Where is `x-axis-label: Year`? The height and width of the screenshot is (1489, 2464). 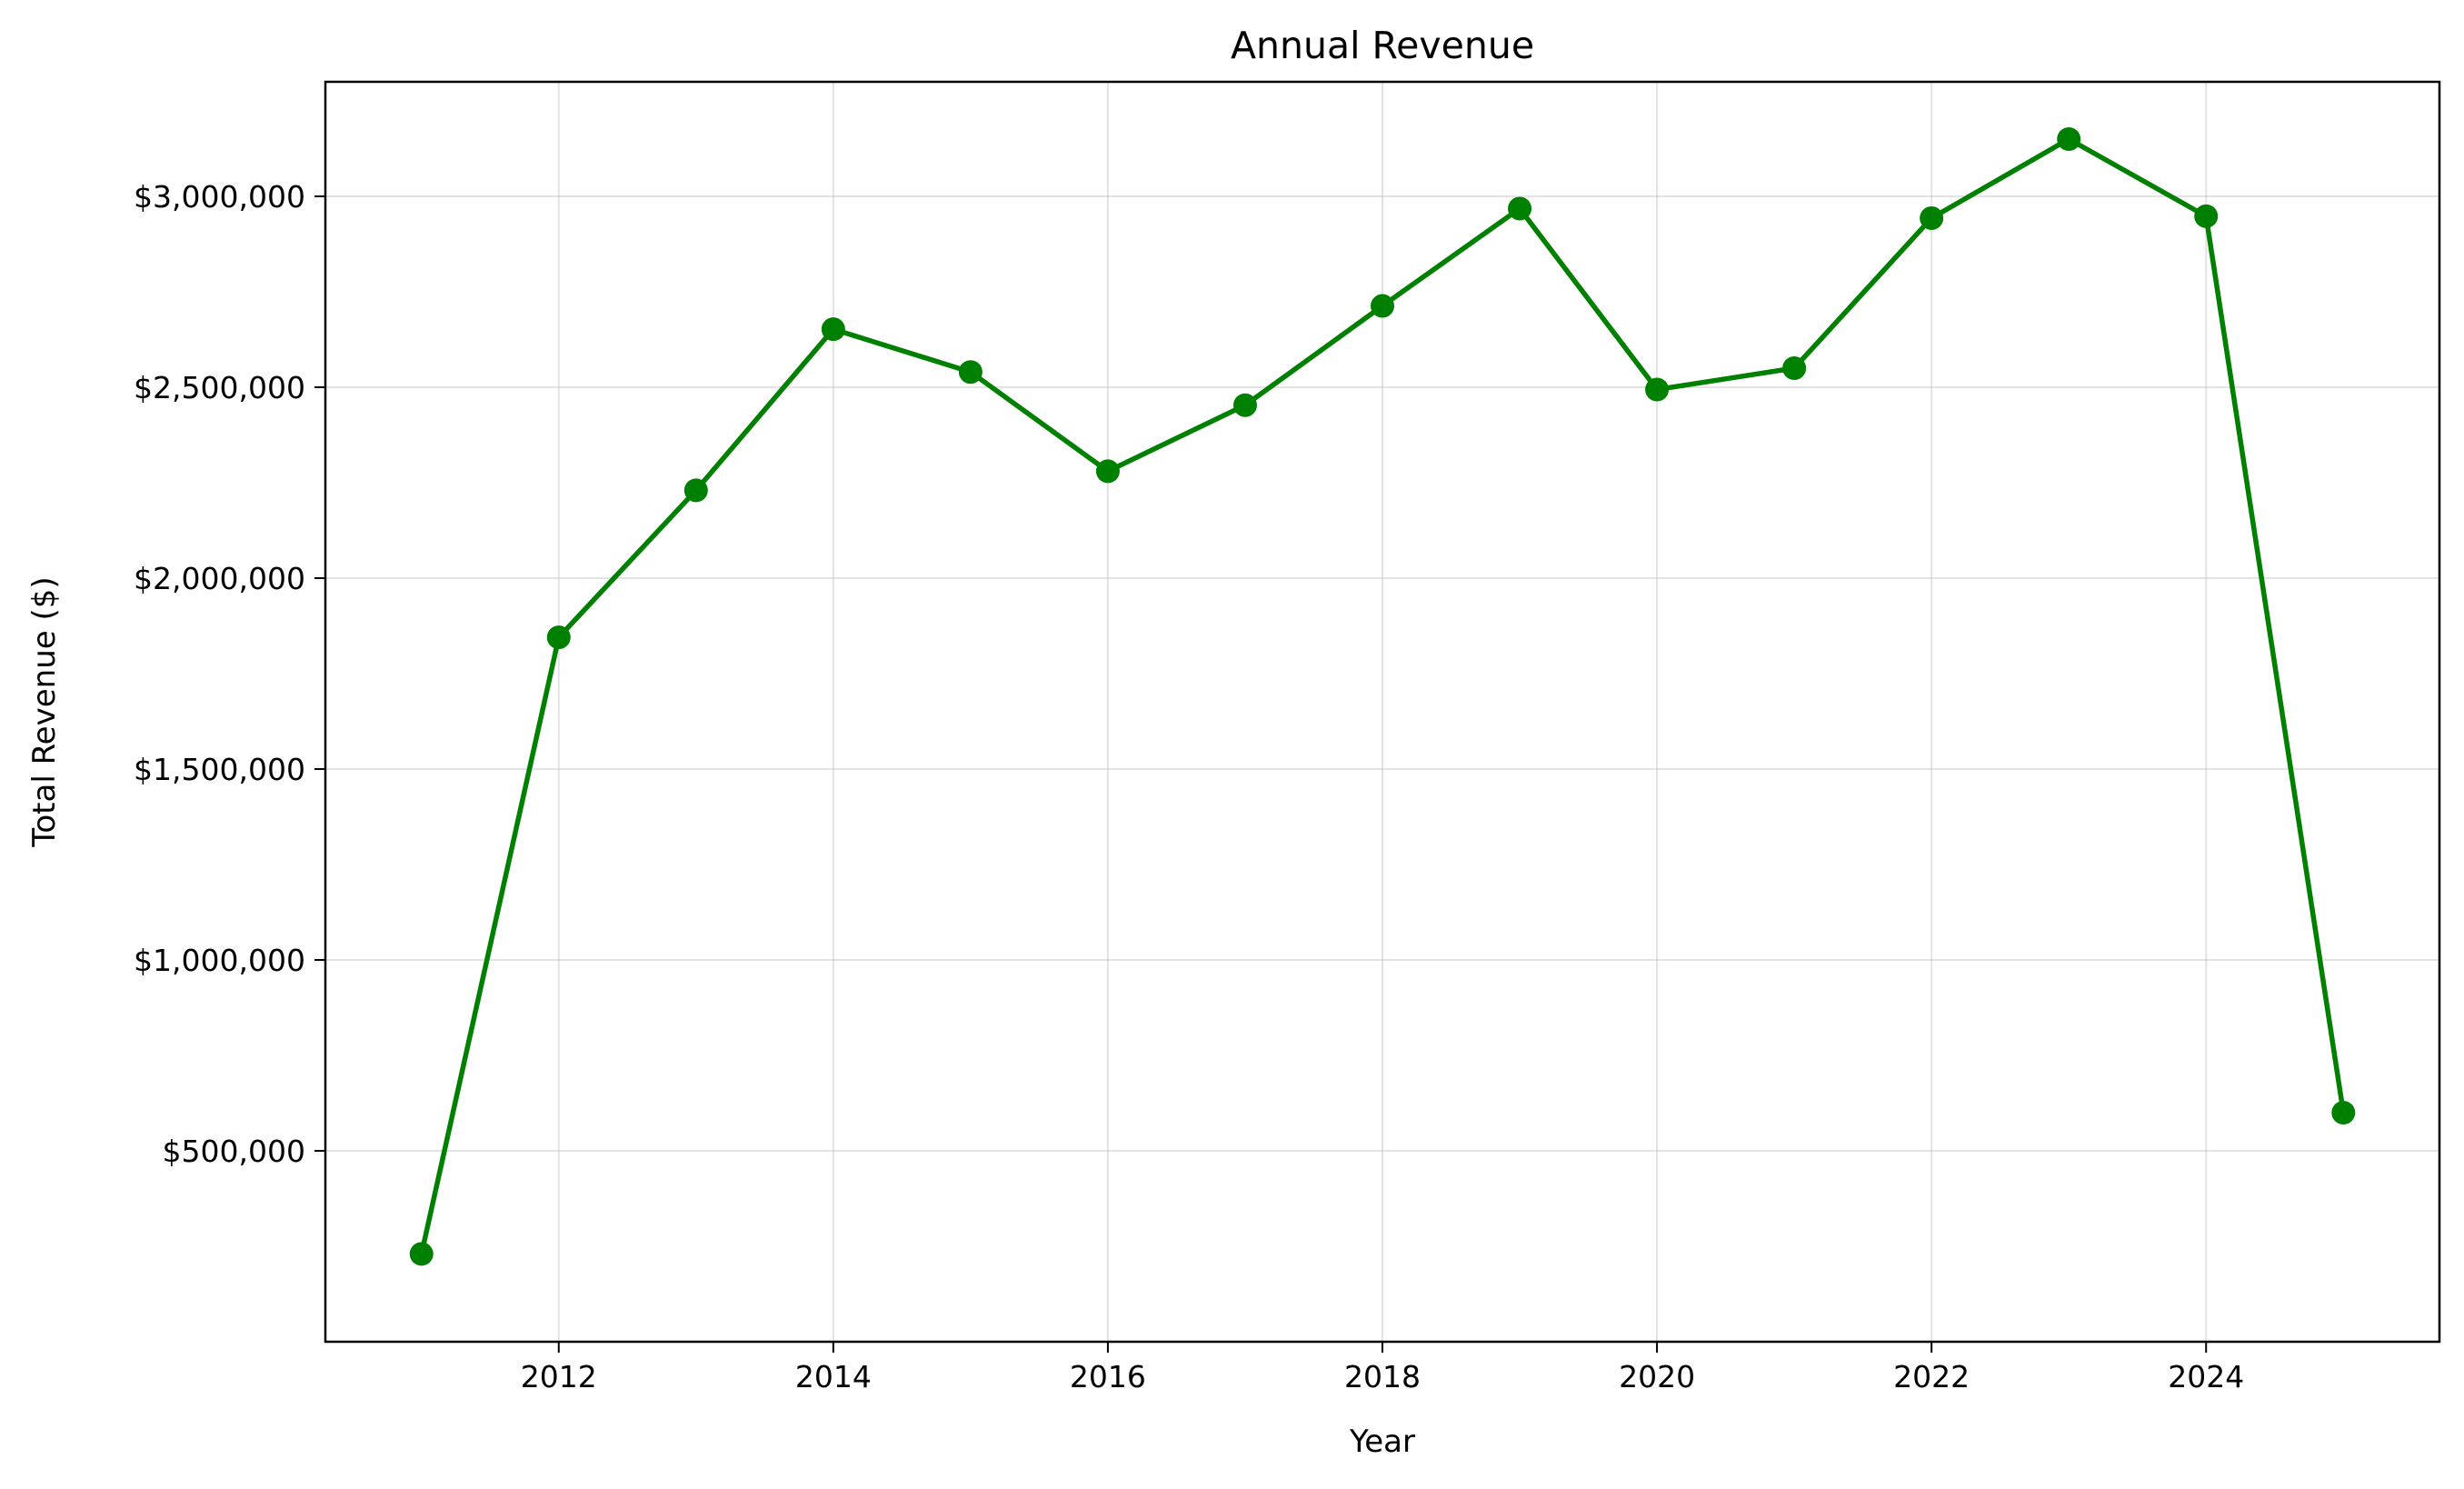
x-axis-label: Year is located at coordinates (1382, 1442).